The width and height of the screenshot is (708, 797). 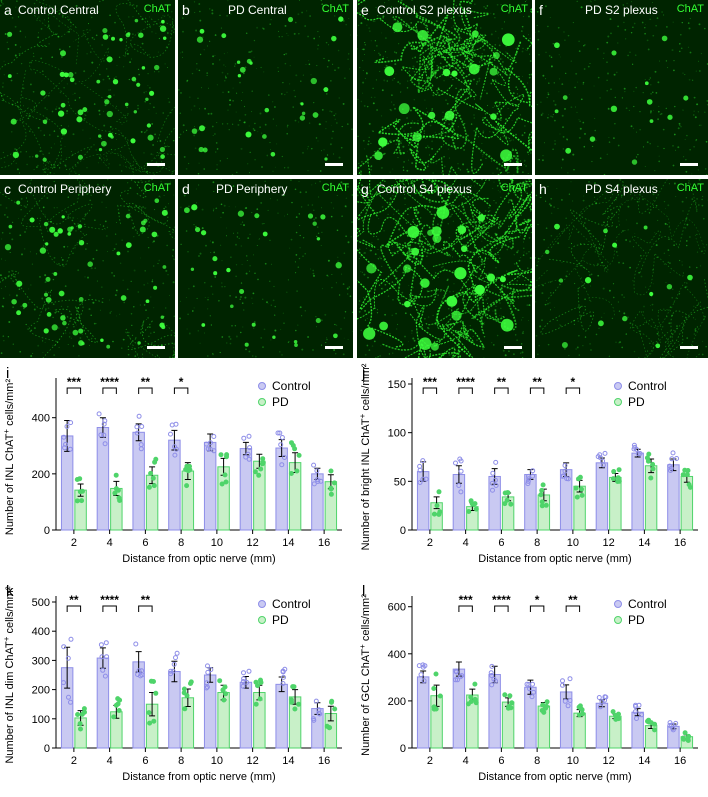 I want to click on y-tick-label: 300, so click(x=41, y=661).